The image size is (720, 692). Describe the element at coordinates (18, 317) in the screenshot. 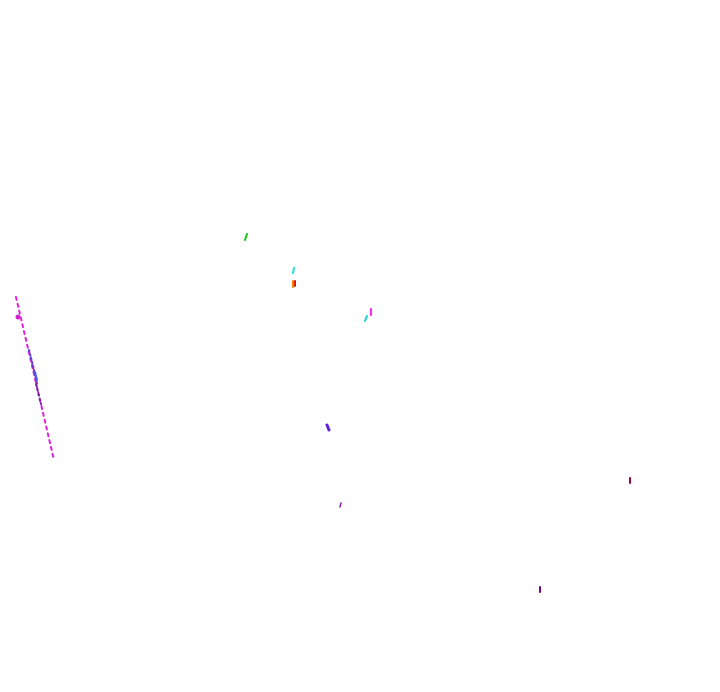

I see `trail-dot` at that location.